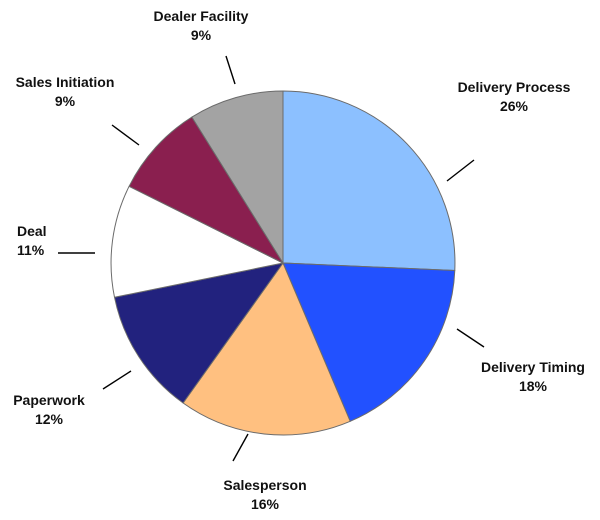  I want to click on data-label-deal: Deal 11%, so click(42, 241).